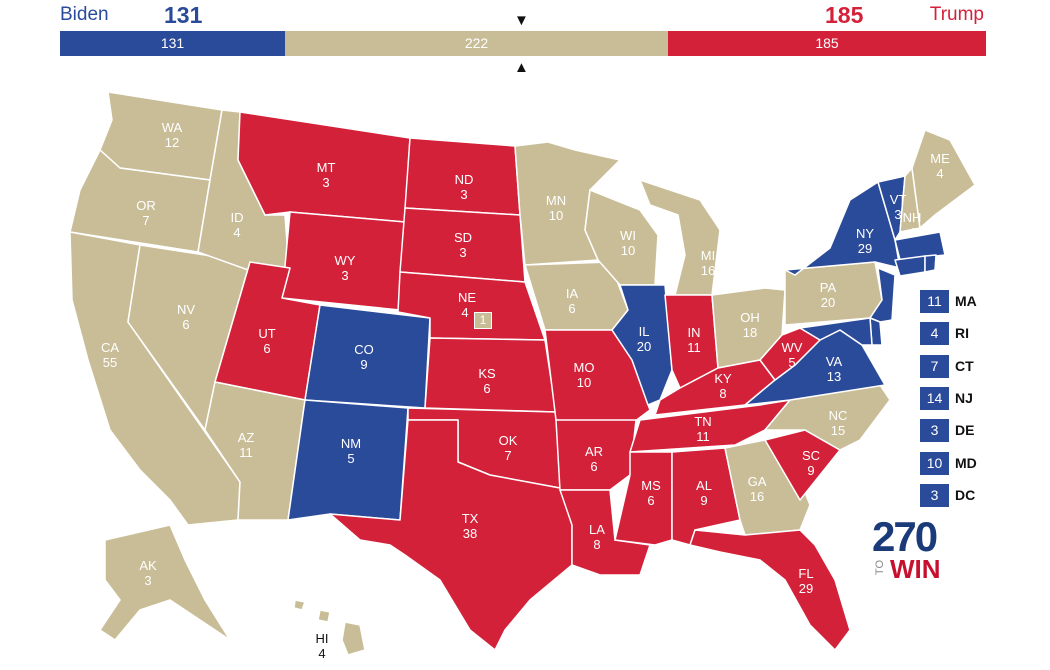 This screenshot has height=670, width=1050. What do you see at coordinates (110, 362) in the screenshot?
I see `state-ev-ca: 55` at bounding box center [110, 362].